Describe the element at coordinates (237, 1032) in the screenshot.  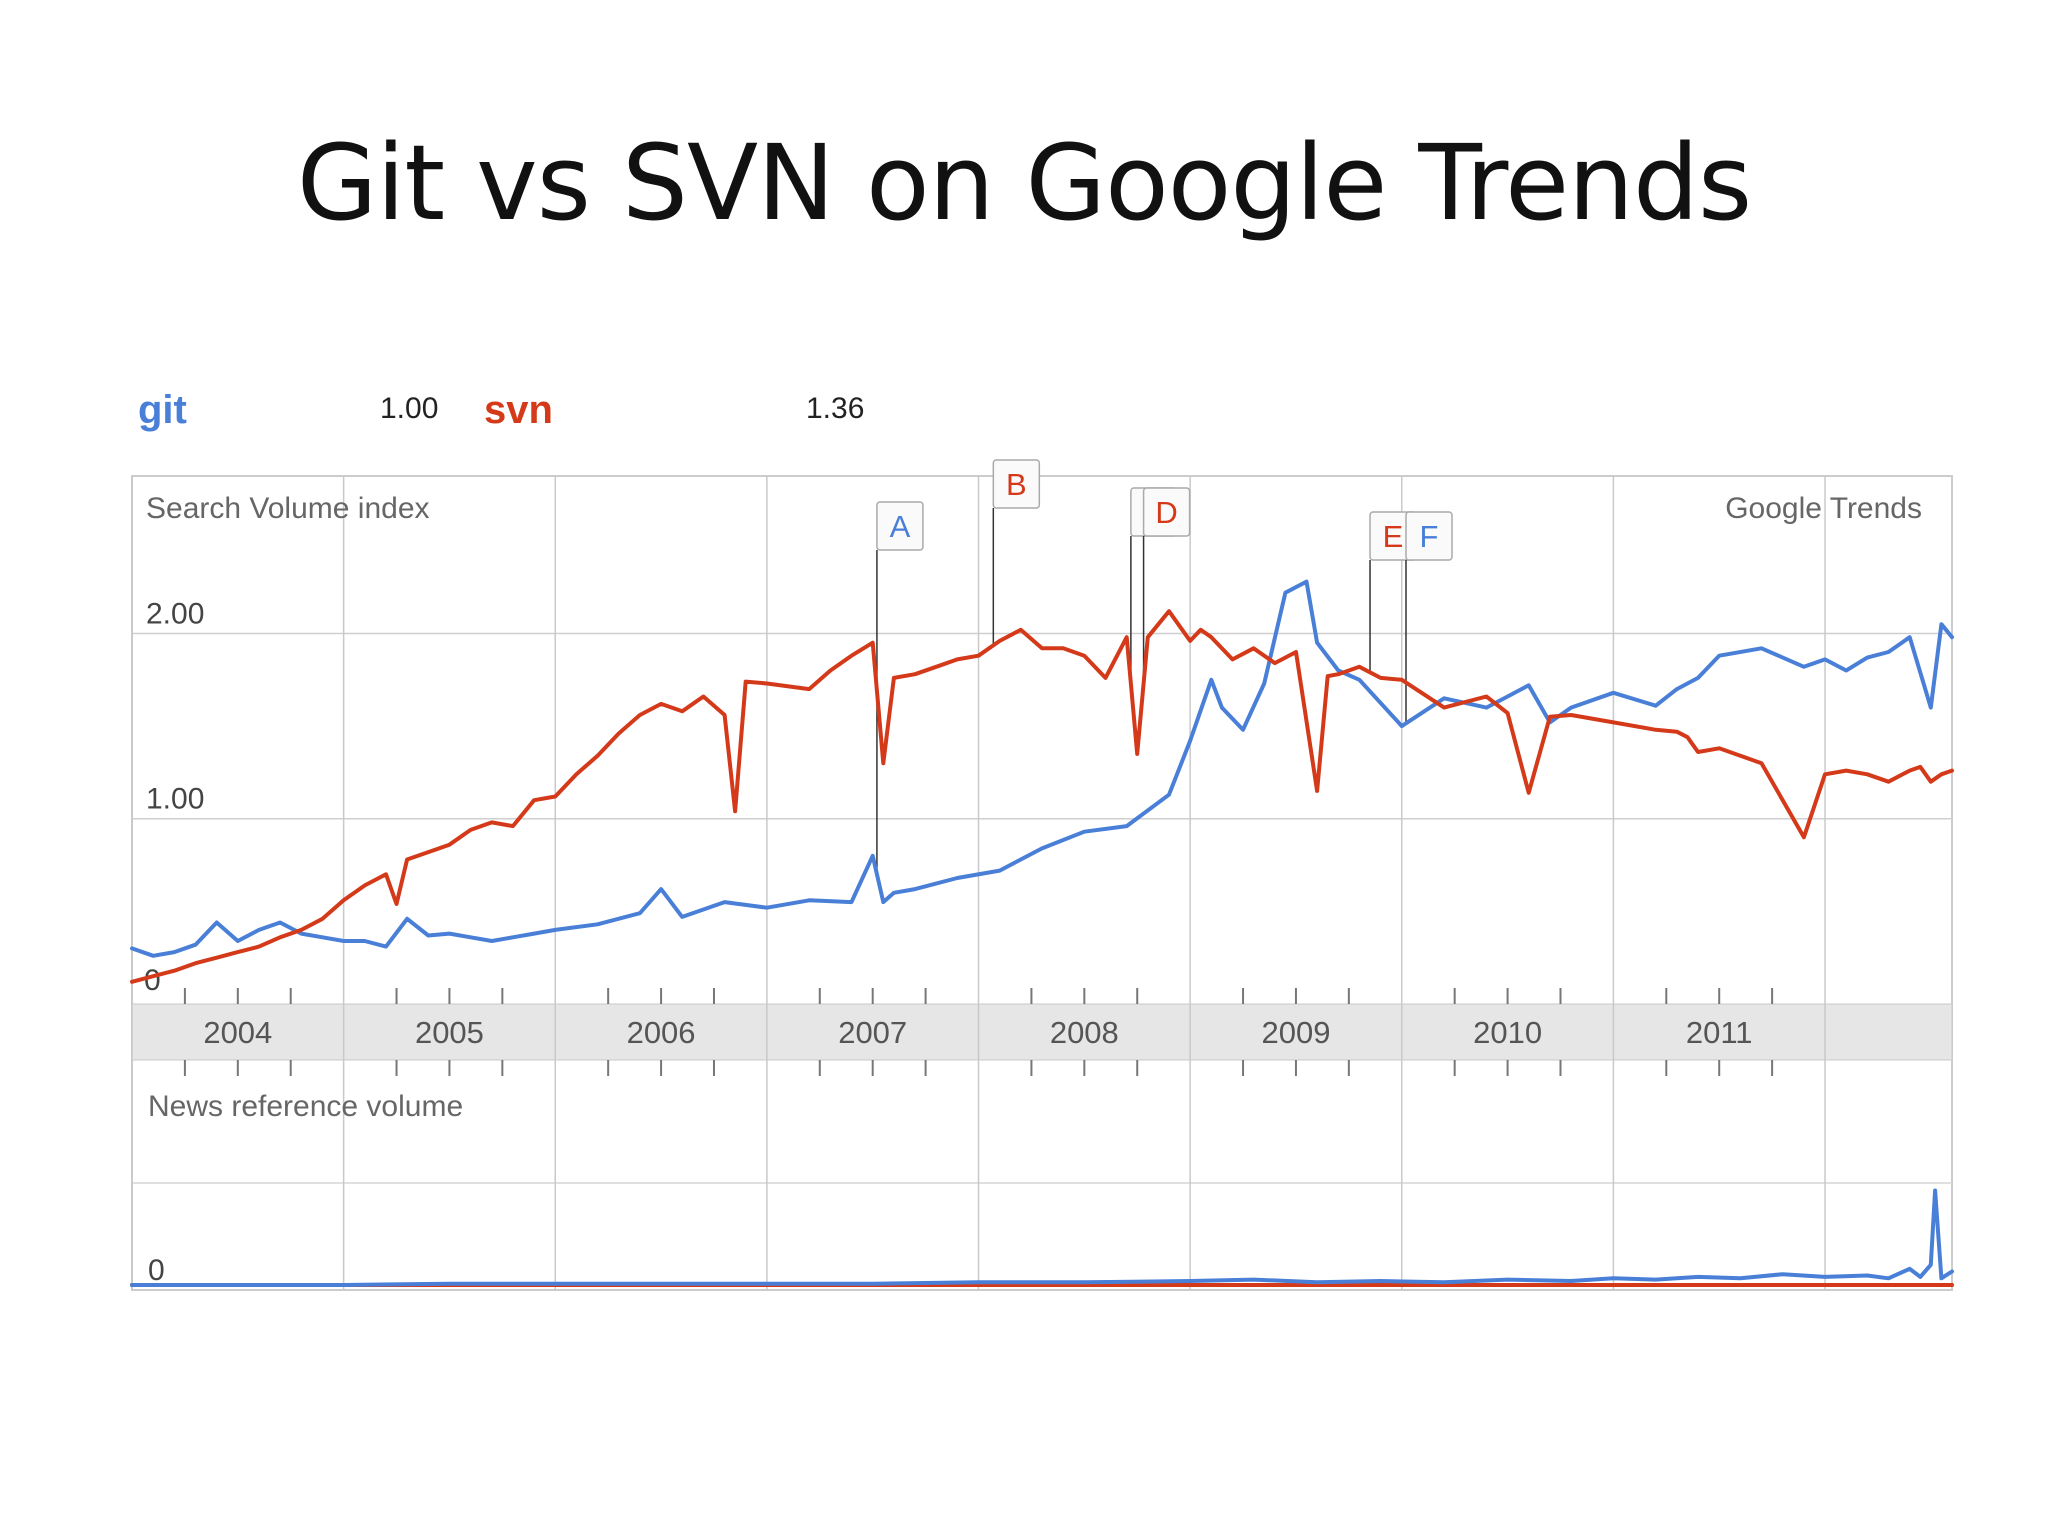
I see `year-label: 2004` at that location.